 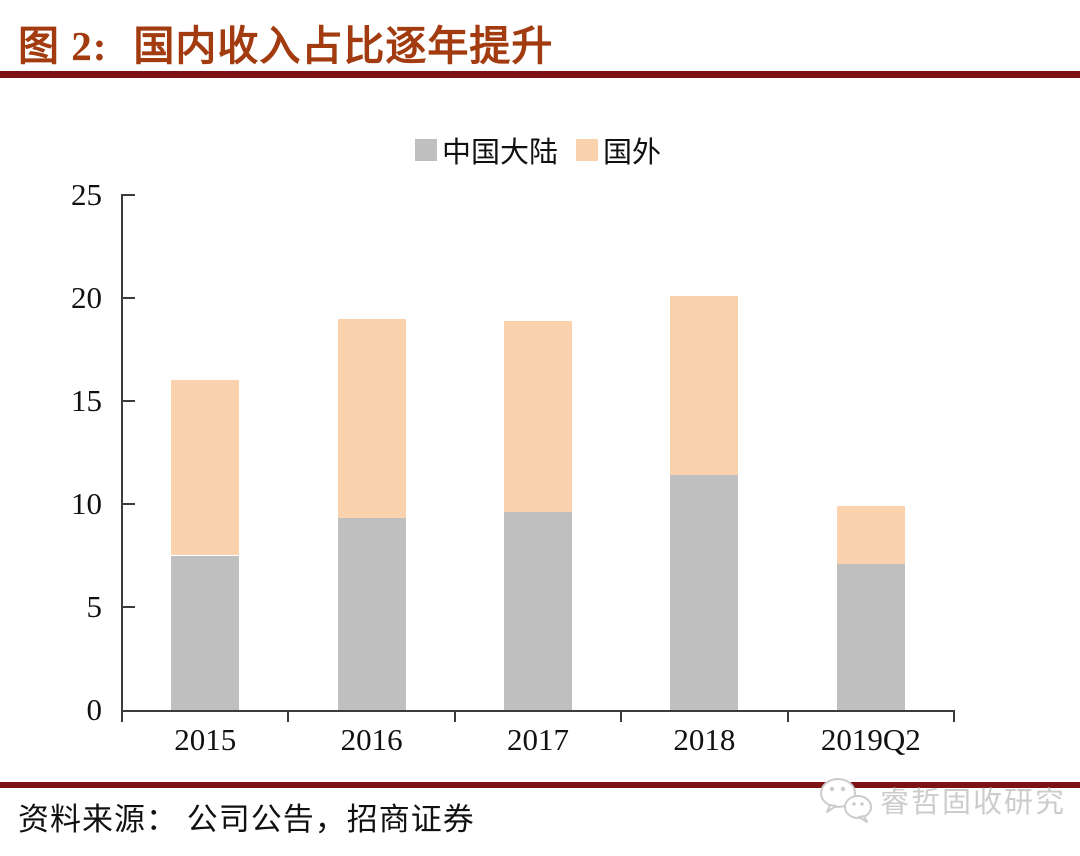 What do you see at coordinates (540, 74) in the screenshot?
I see `title-underline` at bounding box center [540, 74].